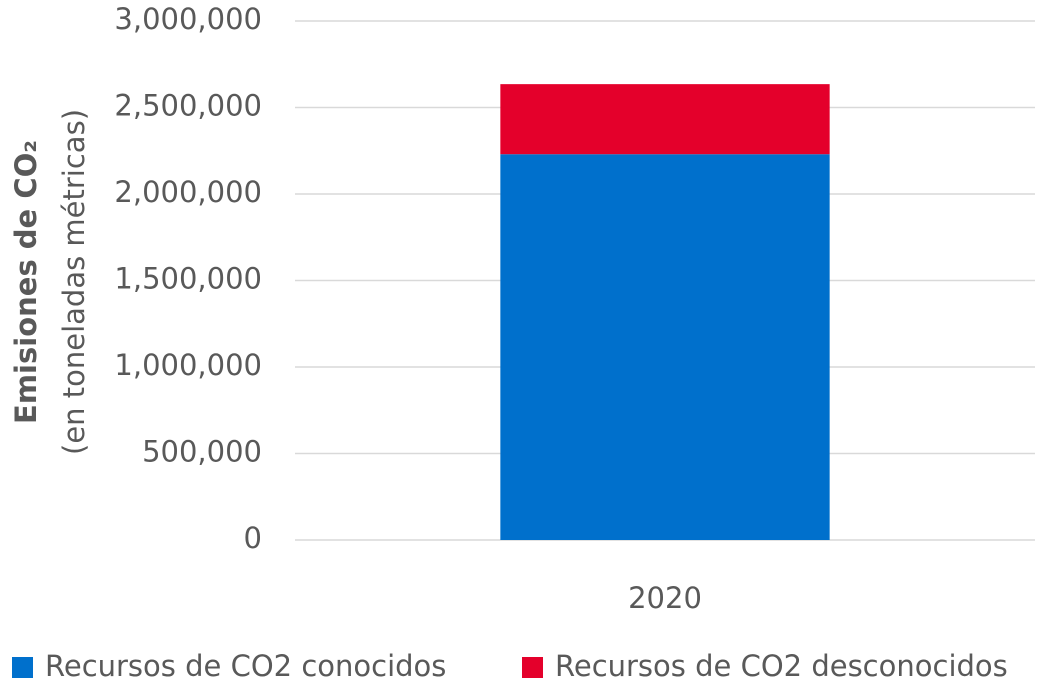 This screenshot has width=1038, height=688. Describe the element at coordinates (188, 365) in the screenshot. I see `y-tick-label: 1,000,000` at that location.